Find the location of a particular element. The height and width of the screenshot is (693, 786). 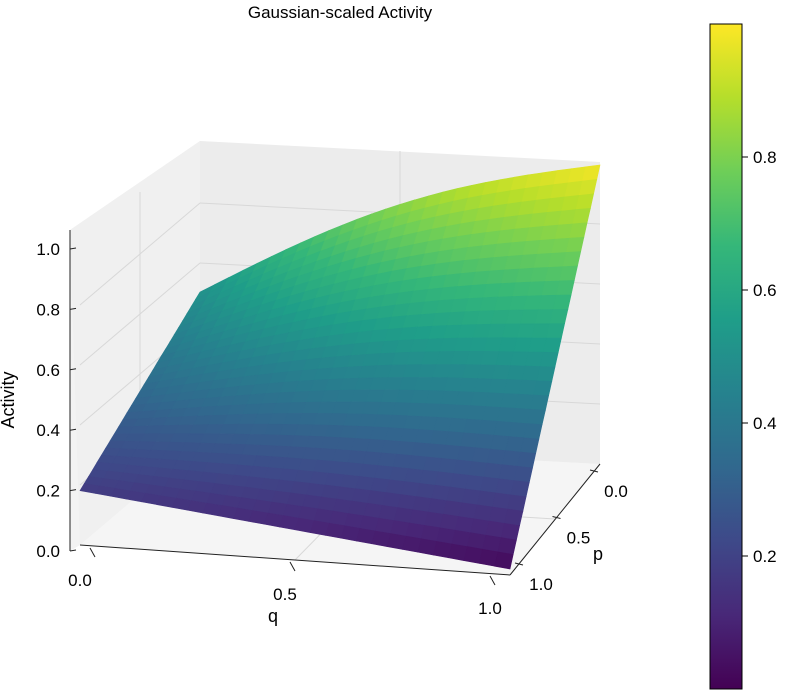

chart-title: Gaussian-scaled Activity is located at coordinates (340, 12).